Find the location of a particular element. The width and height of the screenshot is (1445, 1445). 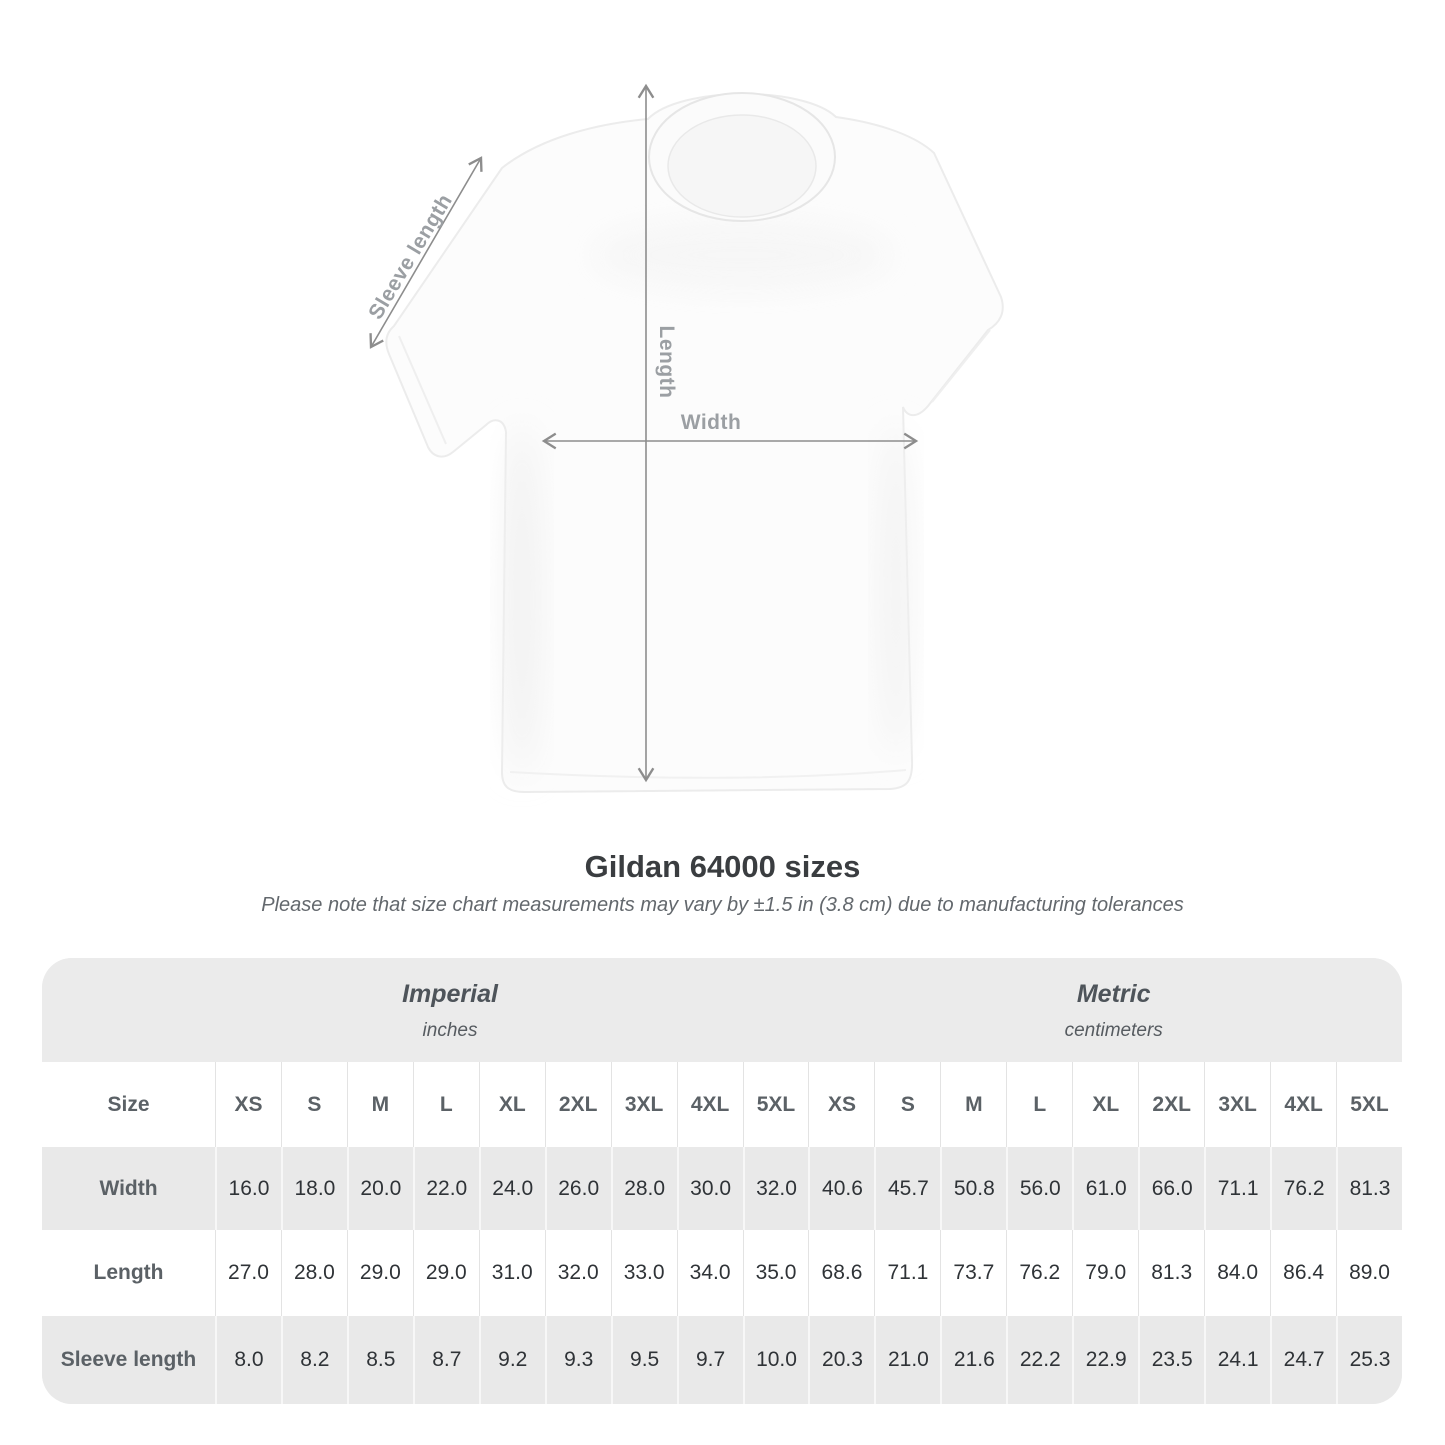

imperial-group-header: Imperial inches is located at coordinates (450, 1011).